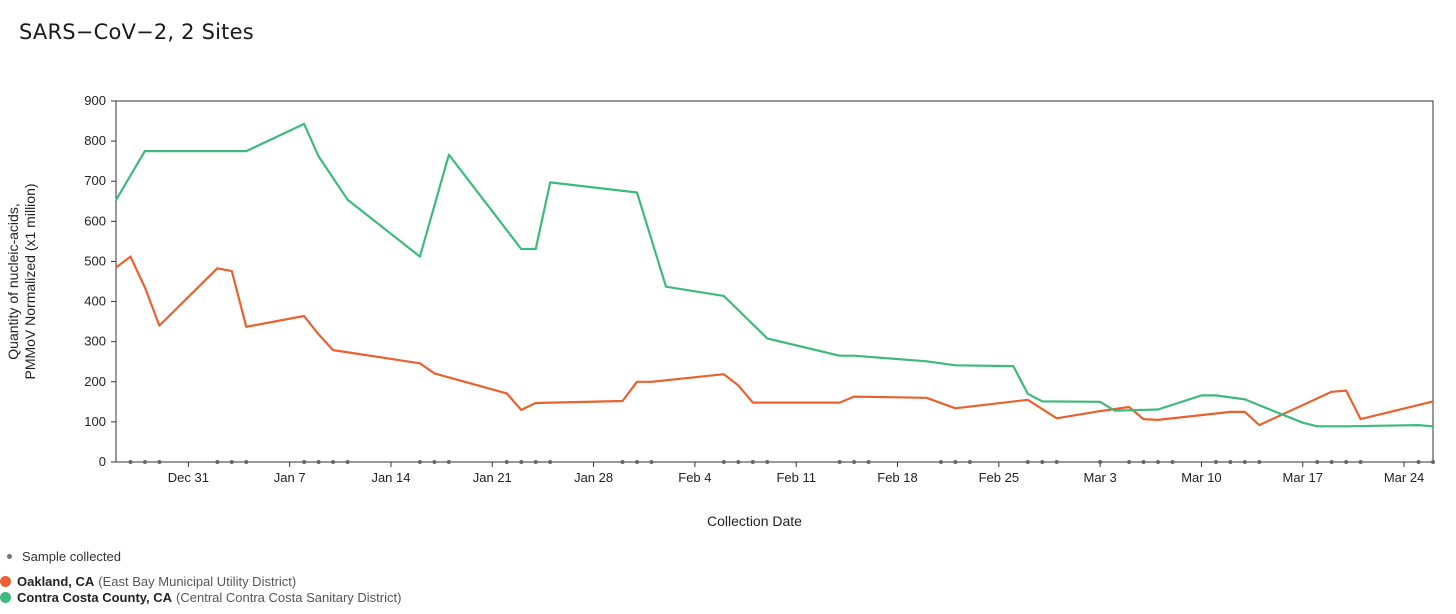 The height and width of the screenshot is (614, 1456). What do you see at coordinates (197, 581) in the screenshot?
I see `legend-series-detail: (East Bay Municipal Utility District)` at bounding box center [197, 581].